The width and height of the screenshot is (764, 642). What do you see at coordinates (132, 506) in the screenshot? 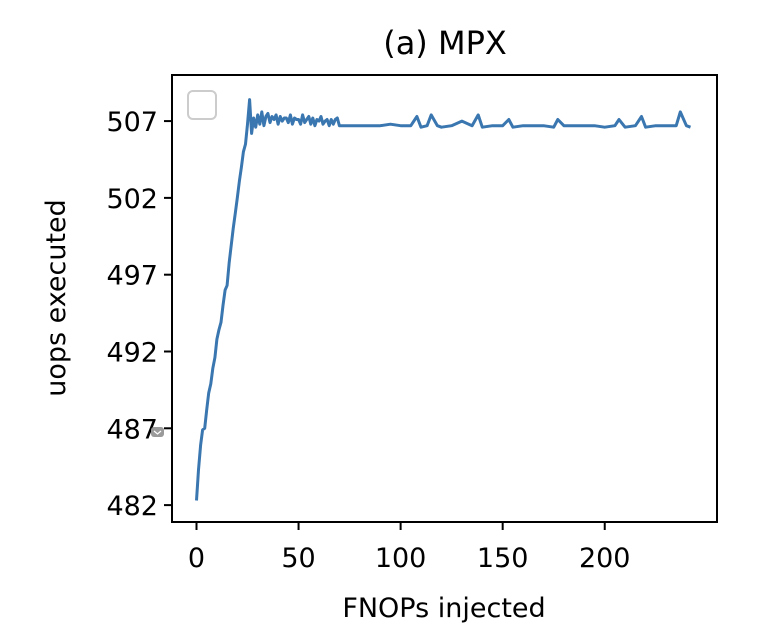
I see `y-tick-label: 482` at bounding box center [132, 506].